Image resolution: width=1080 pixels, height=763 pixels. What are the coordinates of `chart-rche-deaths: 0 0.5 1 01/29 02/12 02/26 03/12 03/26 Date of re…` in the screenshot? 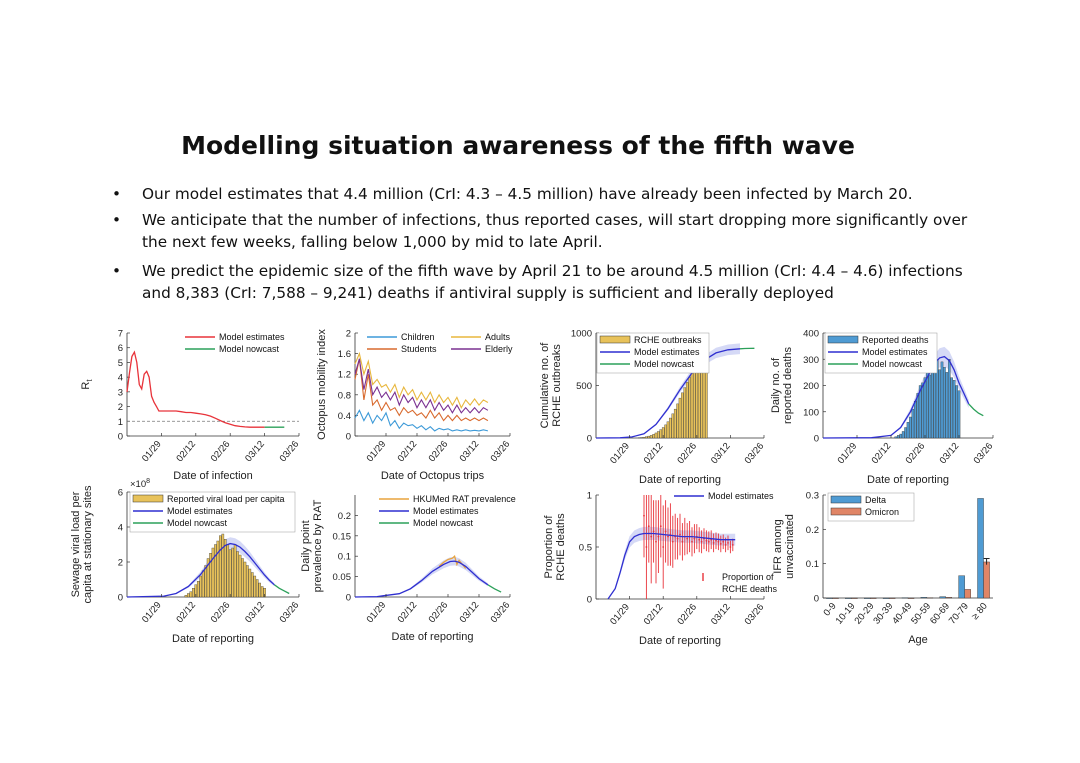 It's located at (660, 569).